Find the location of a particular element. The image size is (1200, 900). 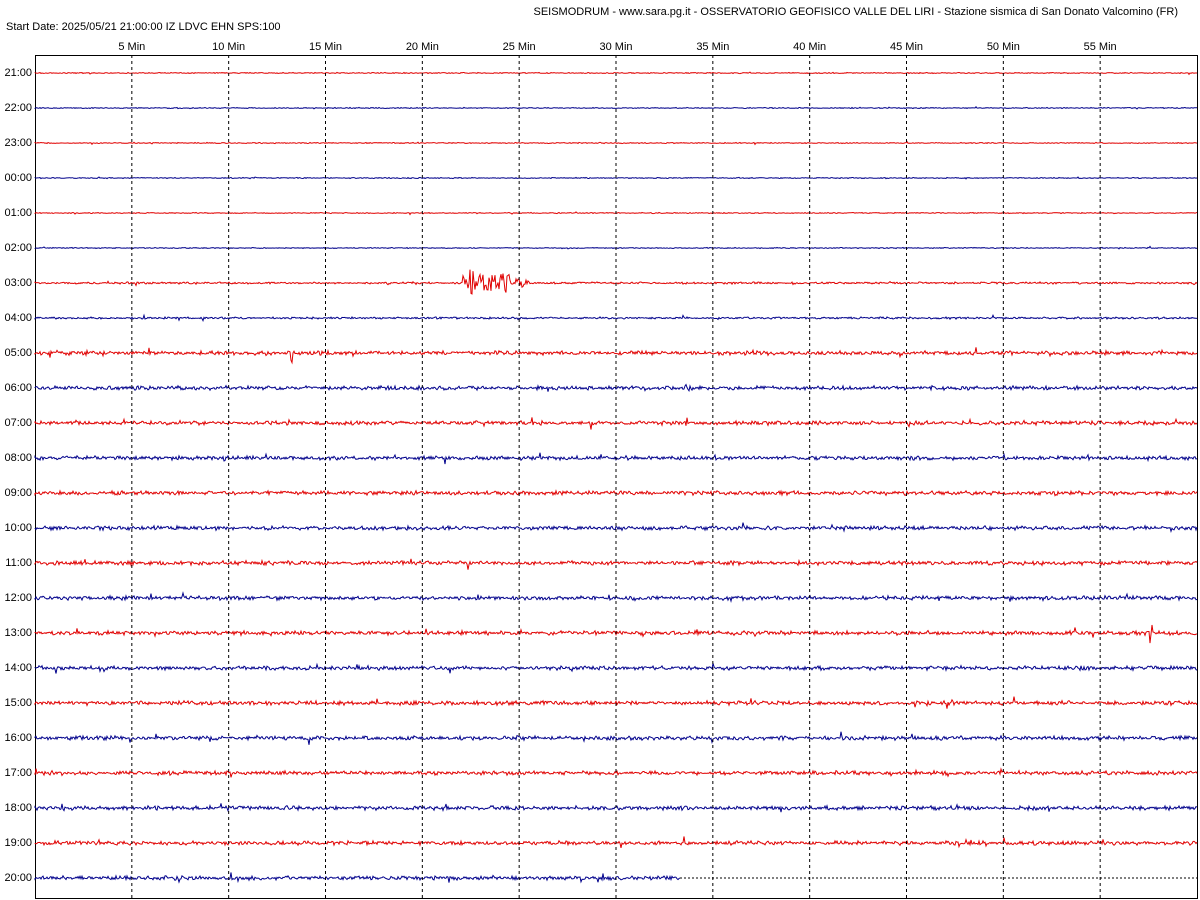

hour-label: 00:00 is located at coordinates (18, 178).